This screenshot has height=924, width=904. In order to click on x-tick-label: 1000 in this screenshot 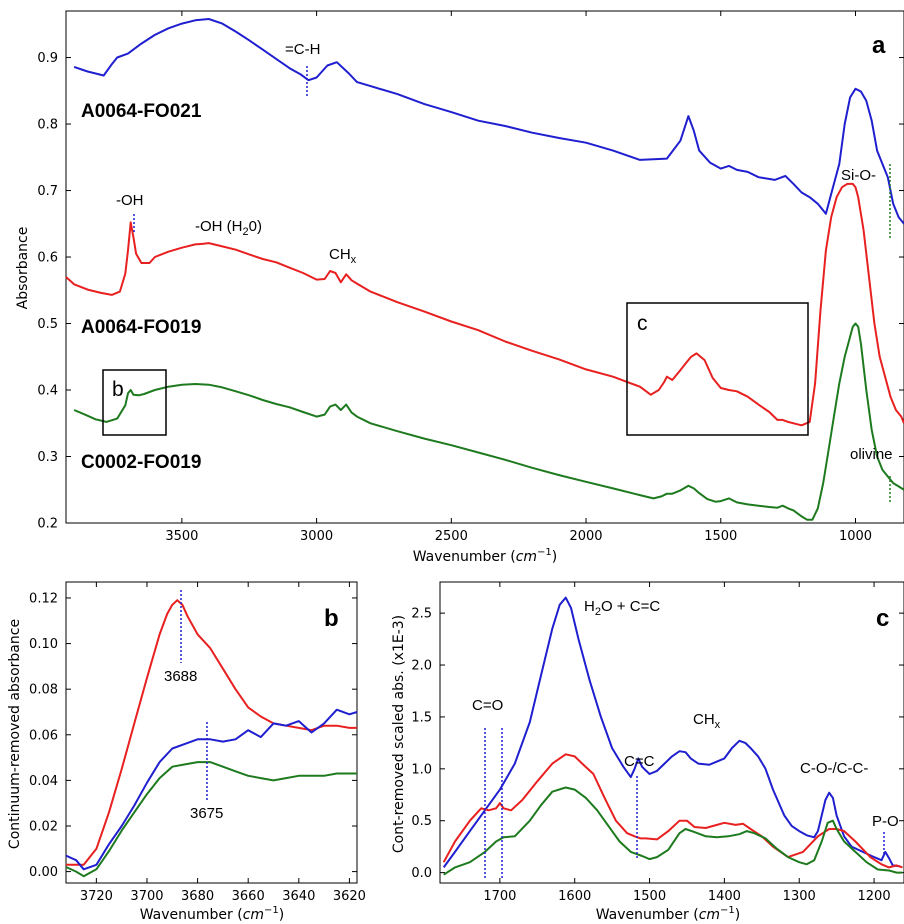, I will do `click(855, 536)`.